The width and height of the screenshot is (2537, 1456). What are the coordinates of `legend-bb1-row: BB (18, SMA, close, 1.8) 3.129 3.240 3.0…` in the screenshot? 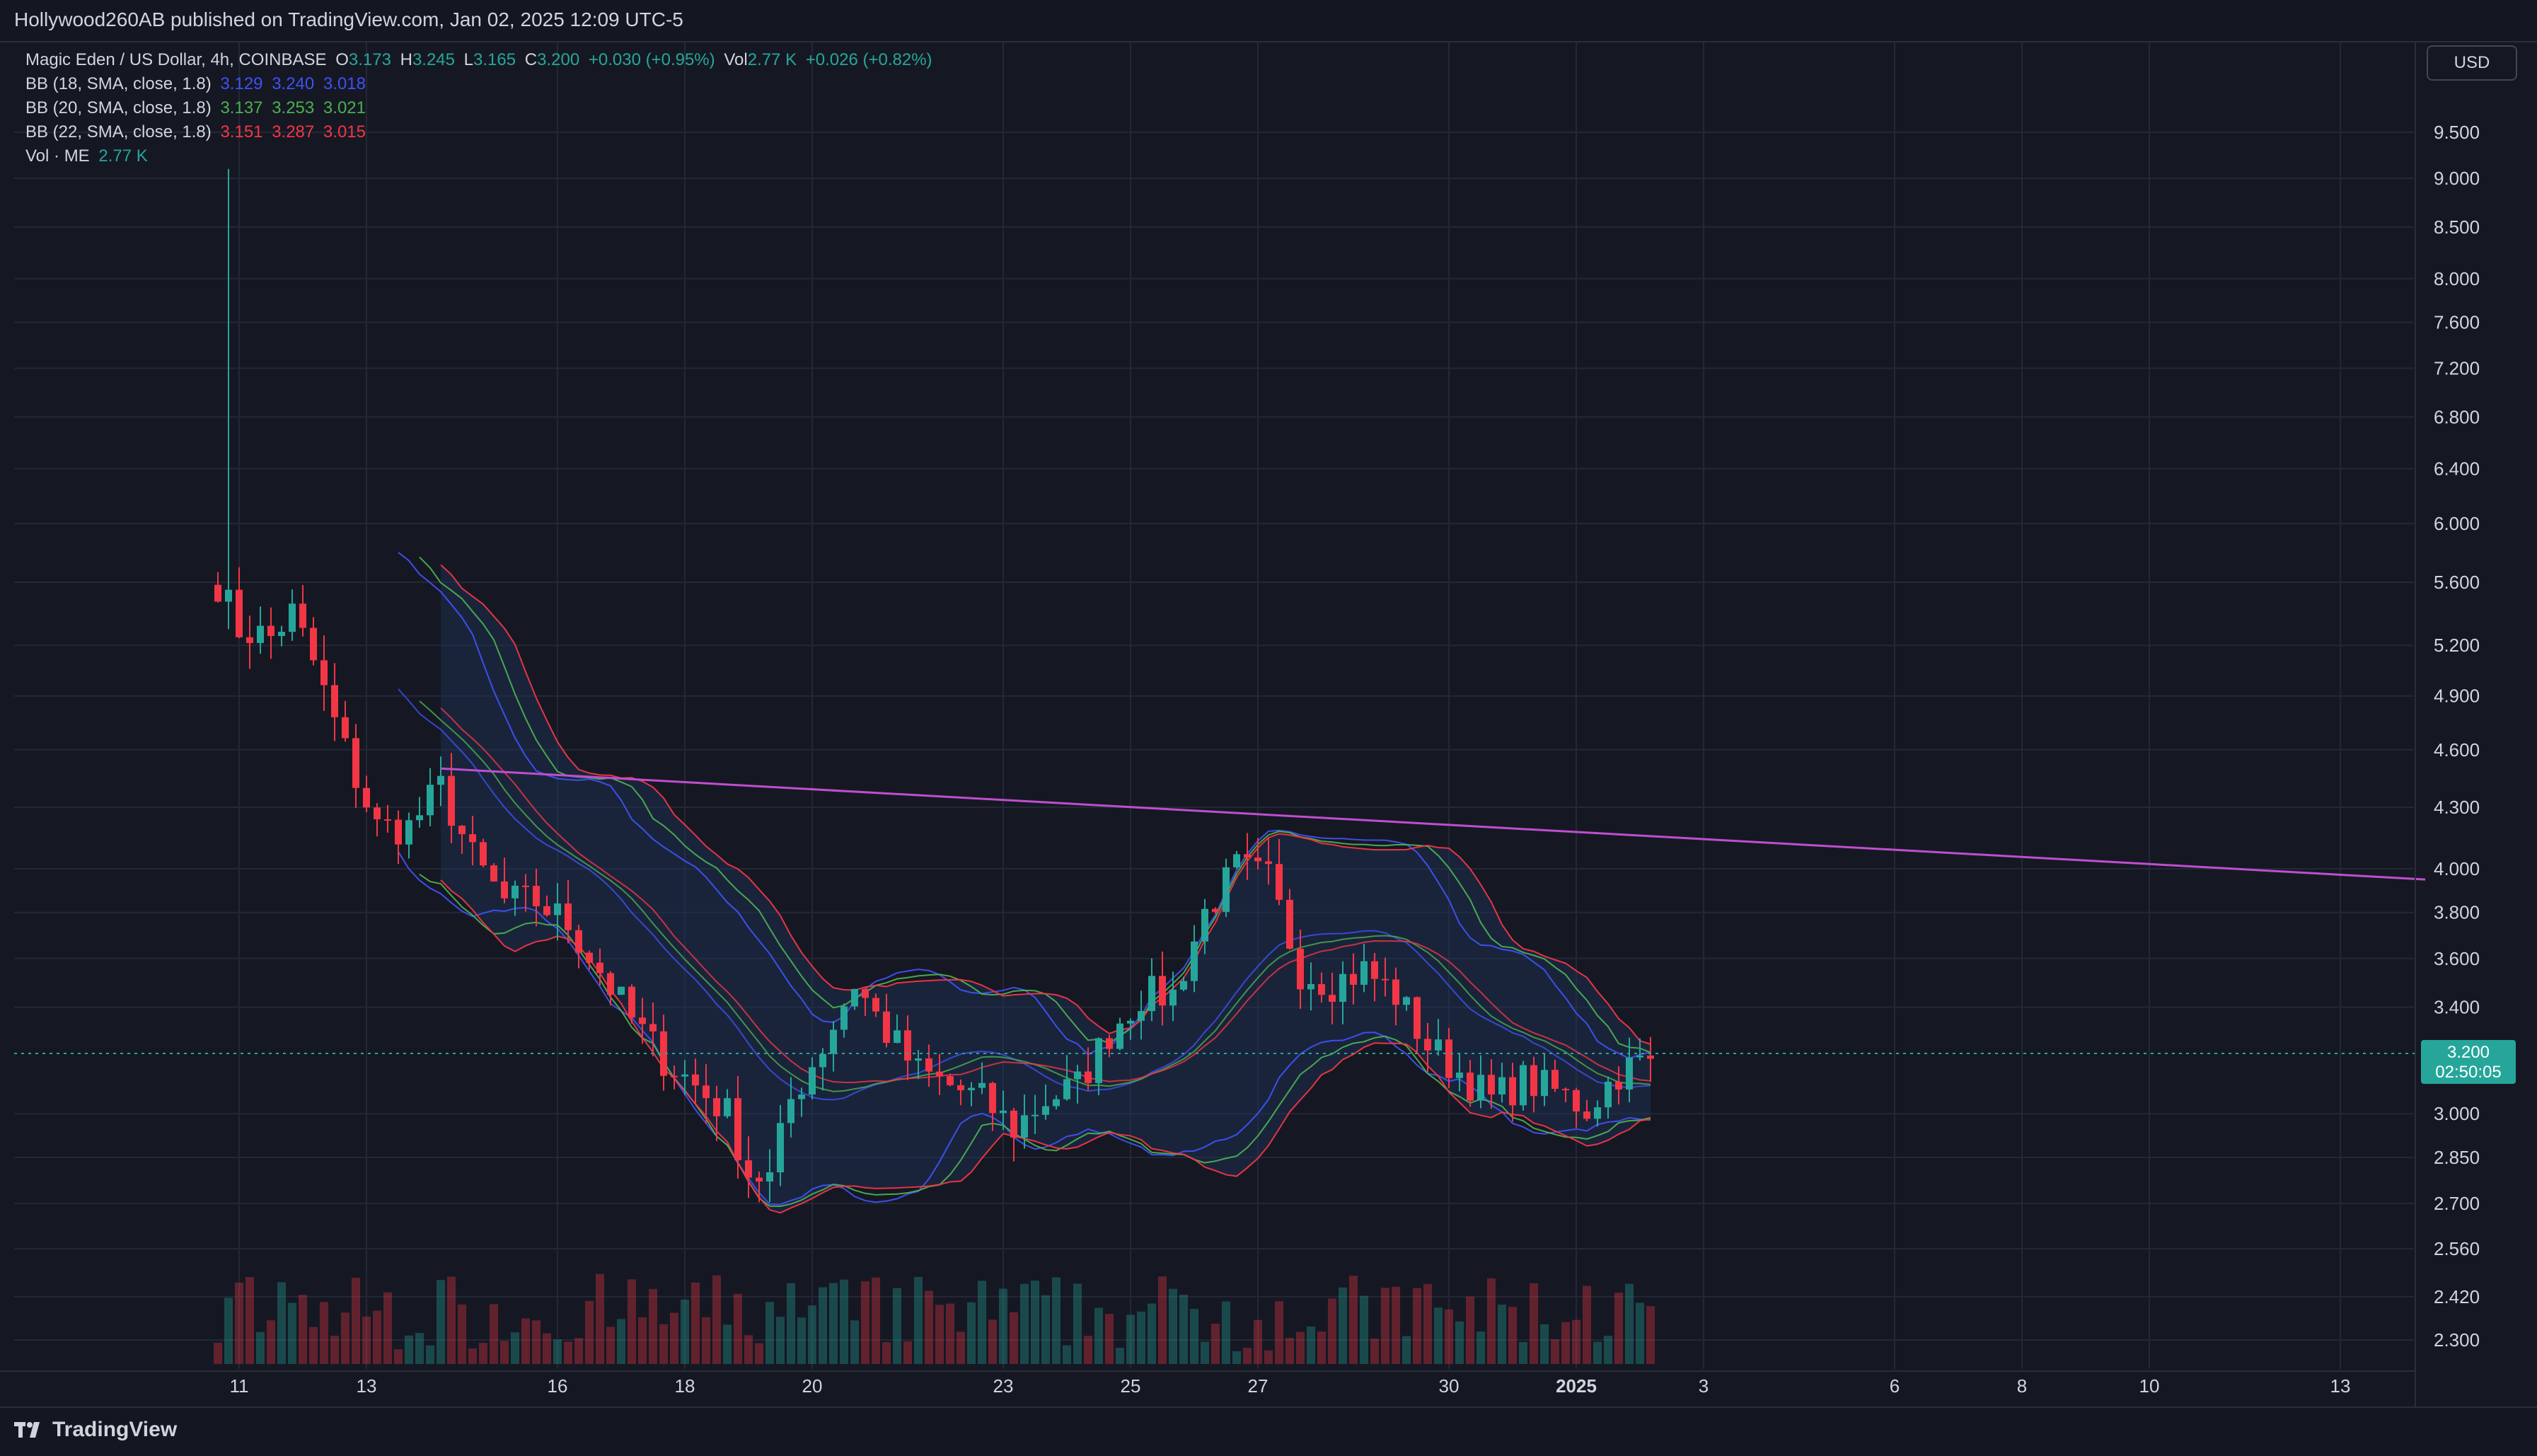 It's located at (478, 84).